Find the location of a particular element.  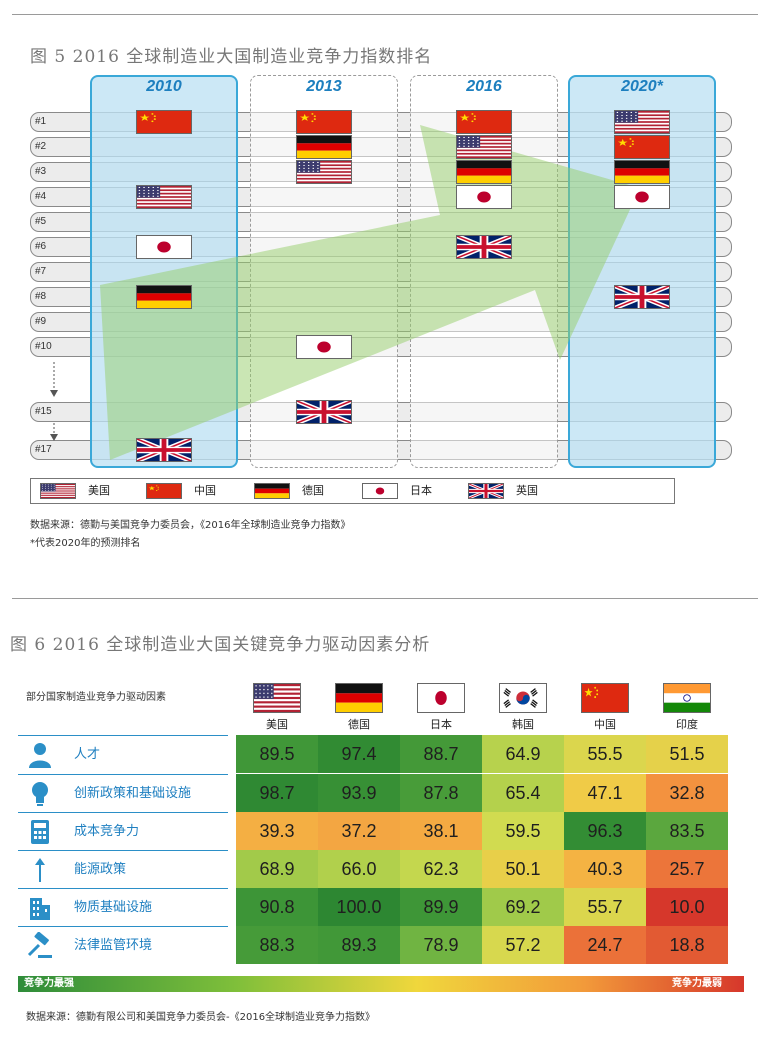

figure5-footnote: *代表2020年的预测排名 is located at coordinates (85, 543).